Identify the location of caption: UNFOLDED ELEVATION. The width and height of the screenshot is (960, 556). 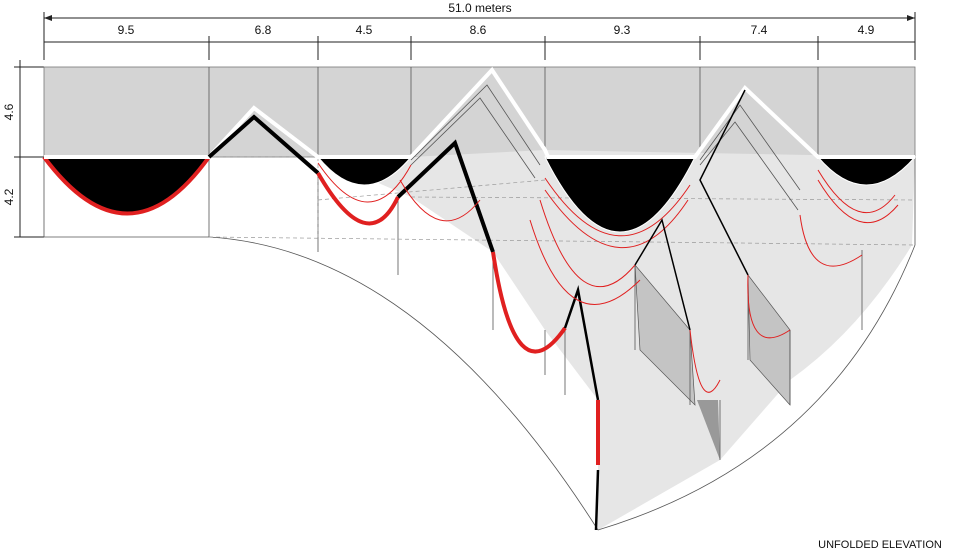
(880, 545).